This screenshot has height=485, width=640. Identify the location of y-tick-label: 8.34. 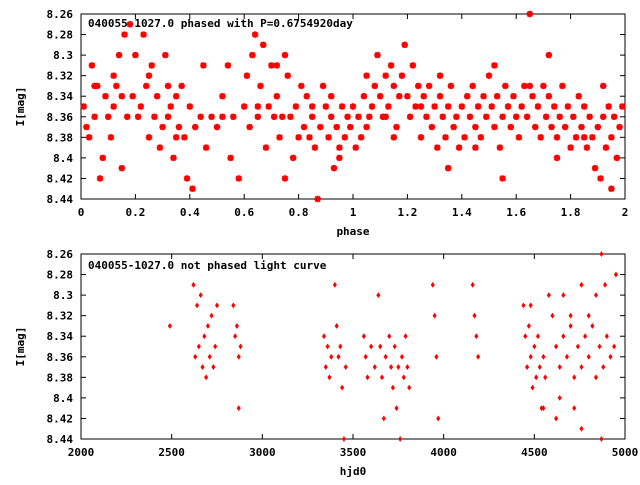
(60, 96).